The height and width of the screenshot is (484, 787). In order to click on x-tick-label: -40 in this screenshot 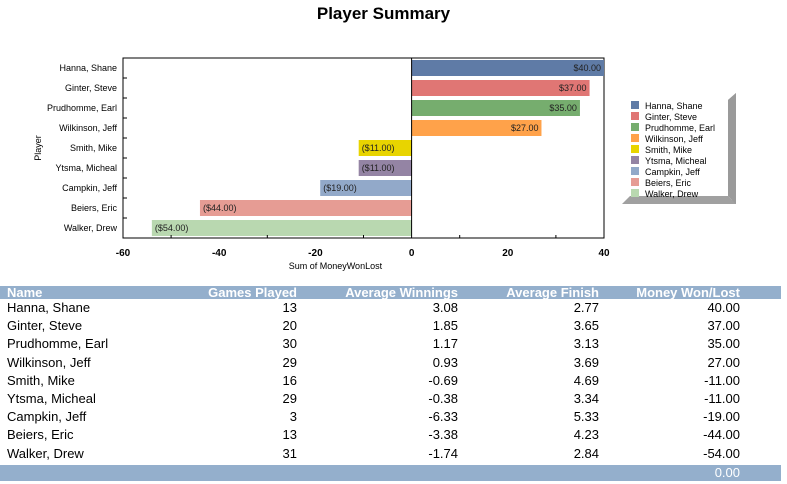, I will do `click(219, 253)`.